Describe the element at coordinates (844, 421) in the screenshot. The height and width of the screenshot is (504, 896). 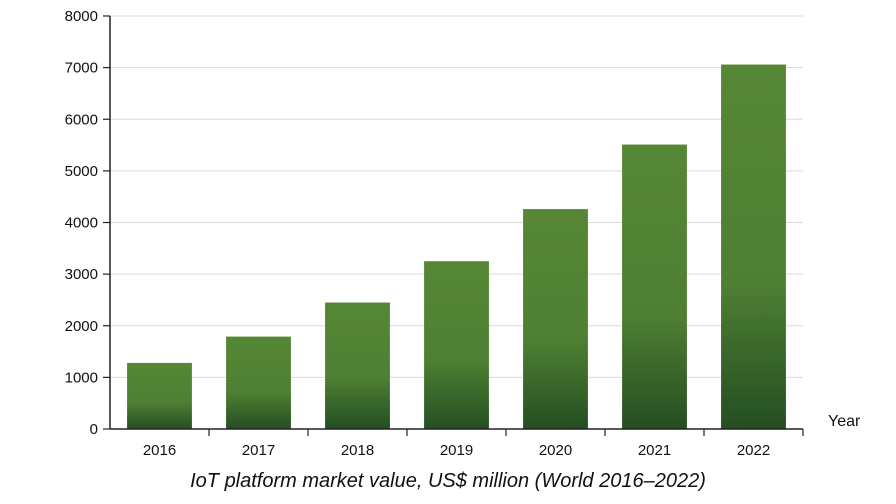
I see `x-axis-label: Year` at that location.